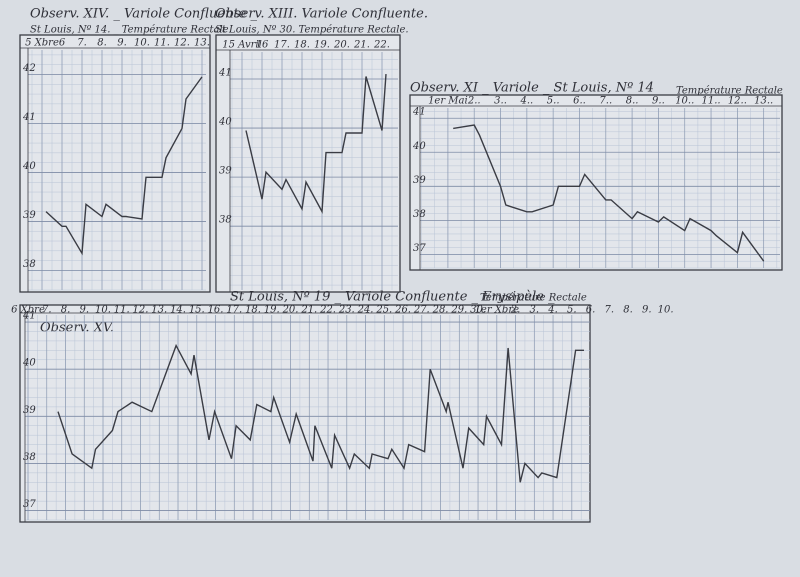 Image resolution: width=800 pixels, height=577 pixels. Describe the element at coordinates (579, 101) in the screenshot. I see `x-tick-label: 6..` at that location.